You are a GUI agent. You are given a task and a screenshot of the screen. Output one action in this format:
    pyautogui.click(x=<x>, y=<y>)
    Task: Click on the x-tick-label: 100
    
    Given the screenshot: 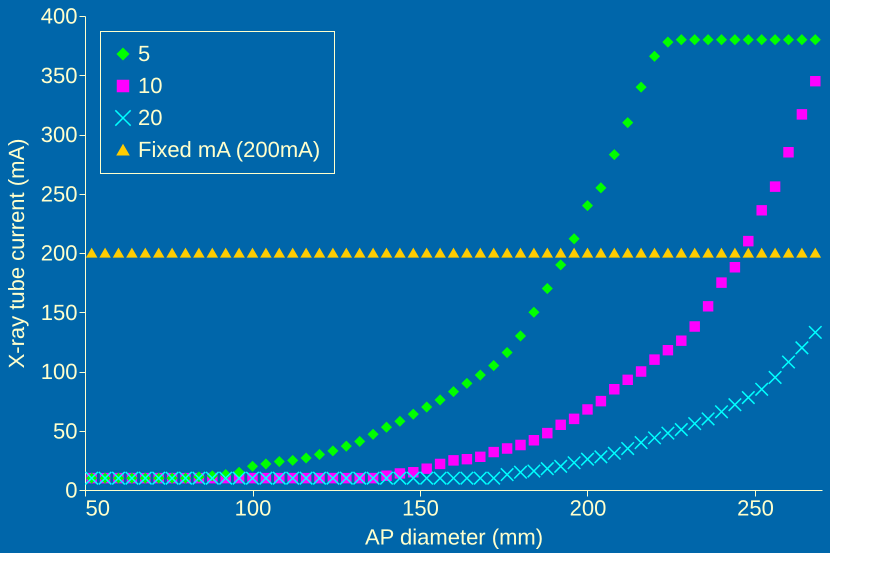 What is the action you would take?
    pyautogui.click(x=253, y=508)
    